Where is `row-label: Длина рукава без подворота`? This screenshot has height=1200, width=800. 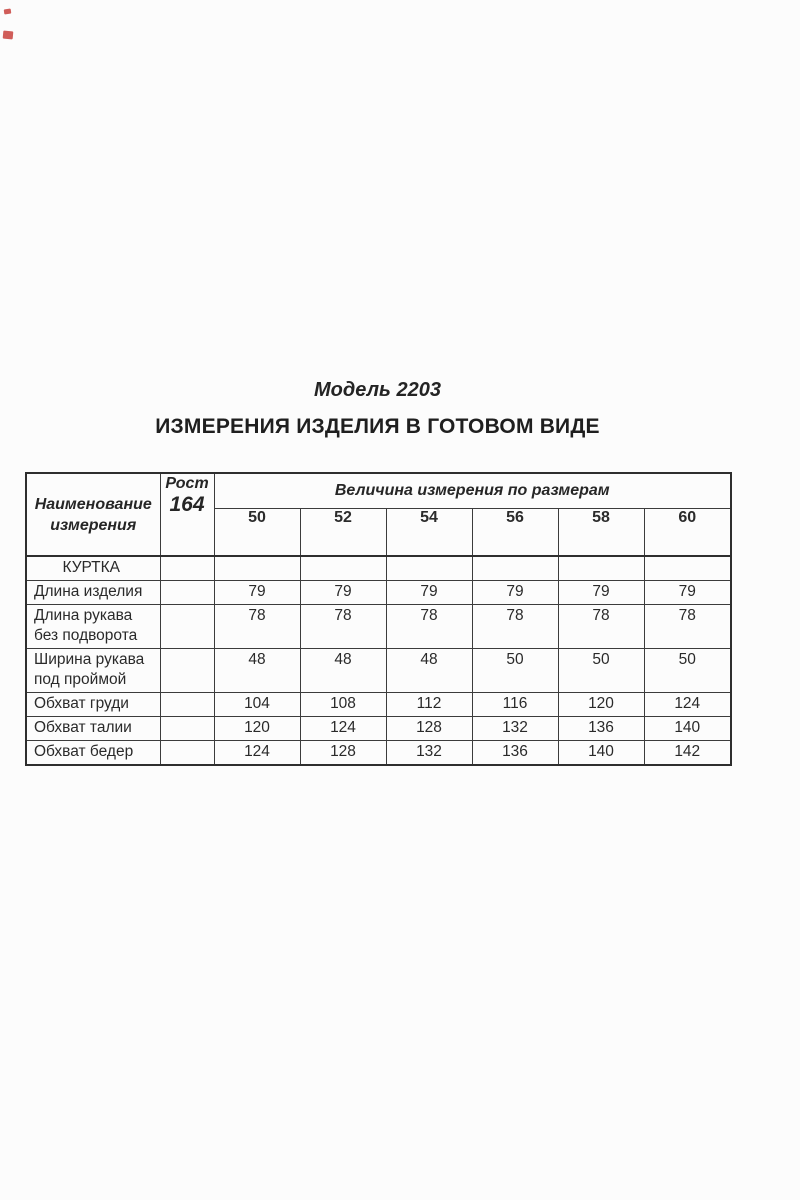
row-label: Длина рукава без подворота is located at coordinates (93, 626).